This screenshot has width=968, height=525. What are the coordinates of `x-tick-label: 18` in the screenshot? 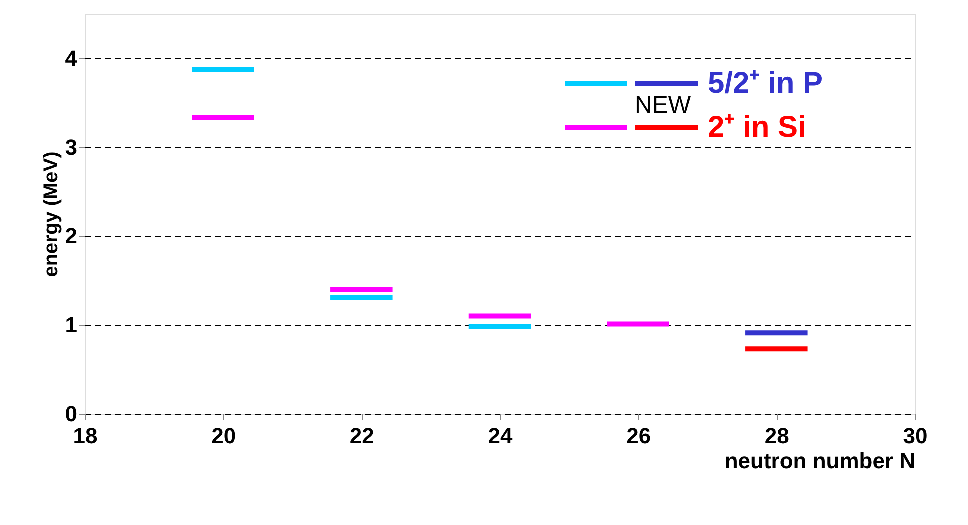 It's located at (85, 436).